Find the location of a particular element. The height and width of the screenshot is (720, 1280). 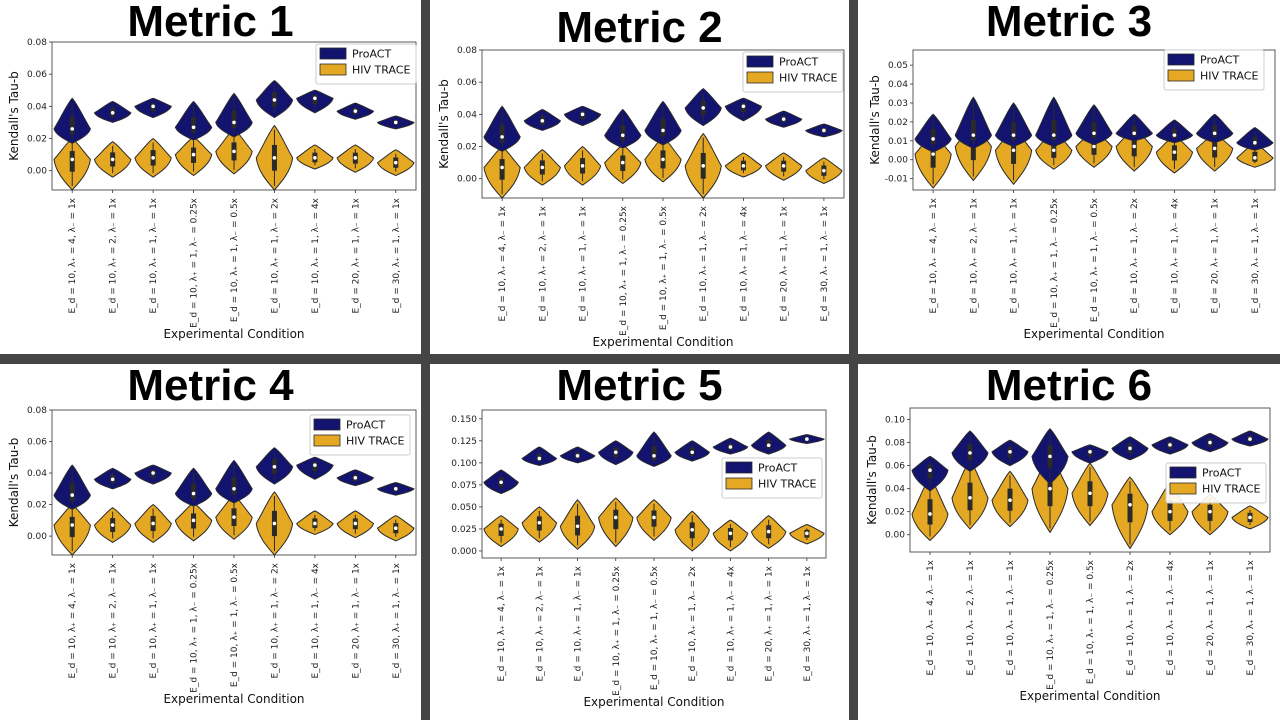

x-axis-label: Experimental Condition is located at coordinates (662, 342).